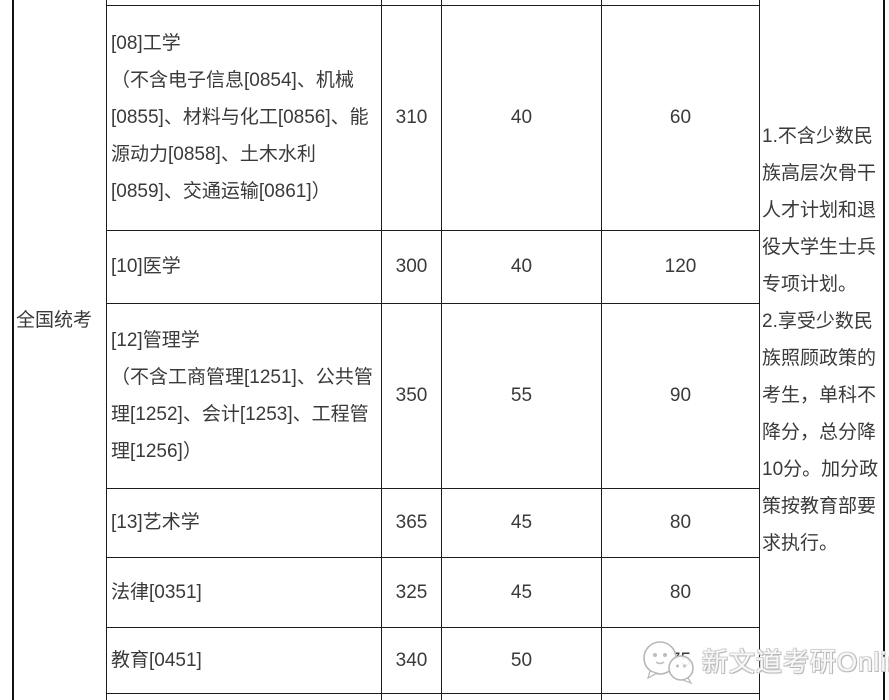 This screenshot has width=889, height=700. What do you see at coordinates (411, 592) in the screenshot?
I see `total-score-cell: 325` at bounding box center [411, 592].